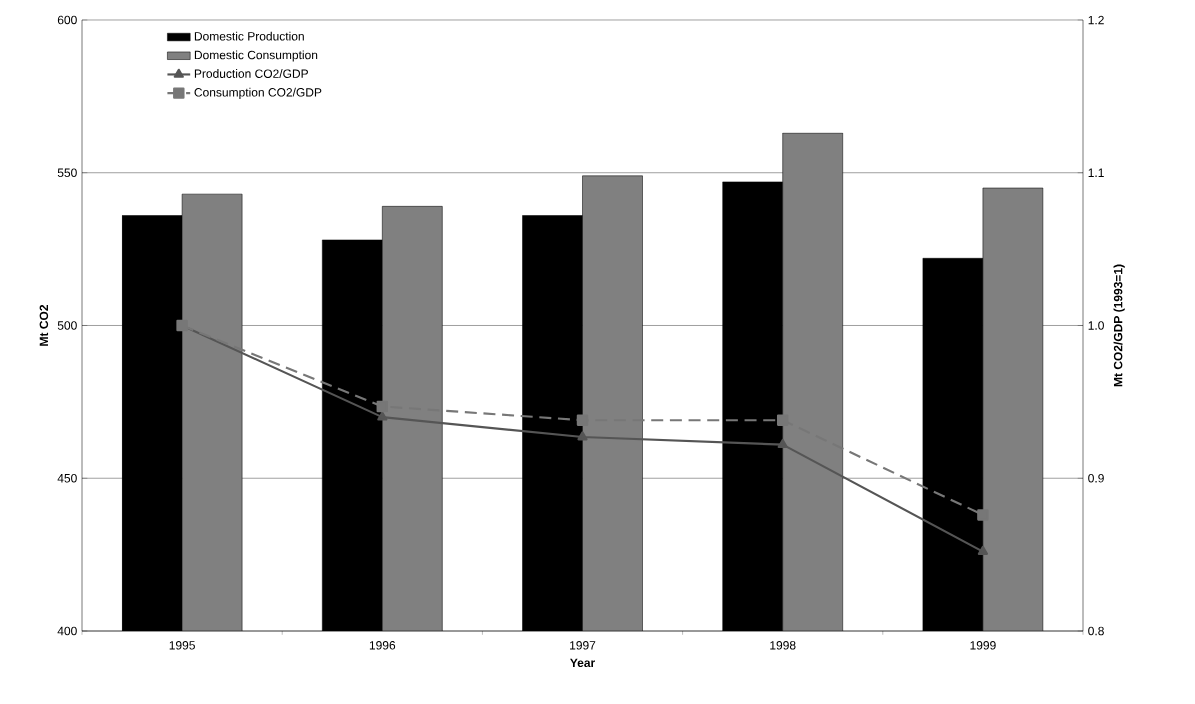  What do you see at coordinates (1096, 325) in the screenshot?
I see `y2-tick-label: 1.0` at bounding box center [1096, 325].